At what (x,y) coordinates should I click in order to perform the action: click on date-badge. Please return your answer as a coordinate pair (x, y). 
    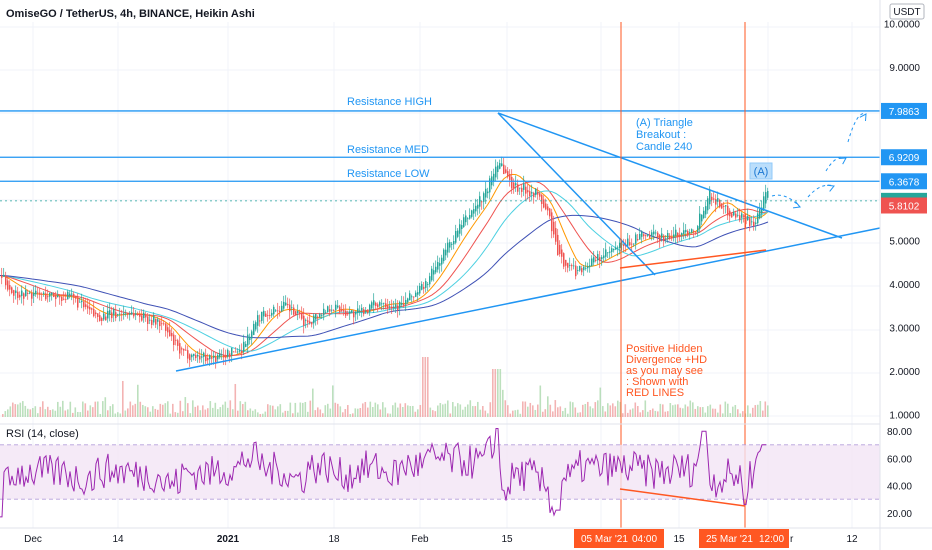
    Looking at the image, I should click on (619, 538).